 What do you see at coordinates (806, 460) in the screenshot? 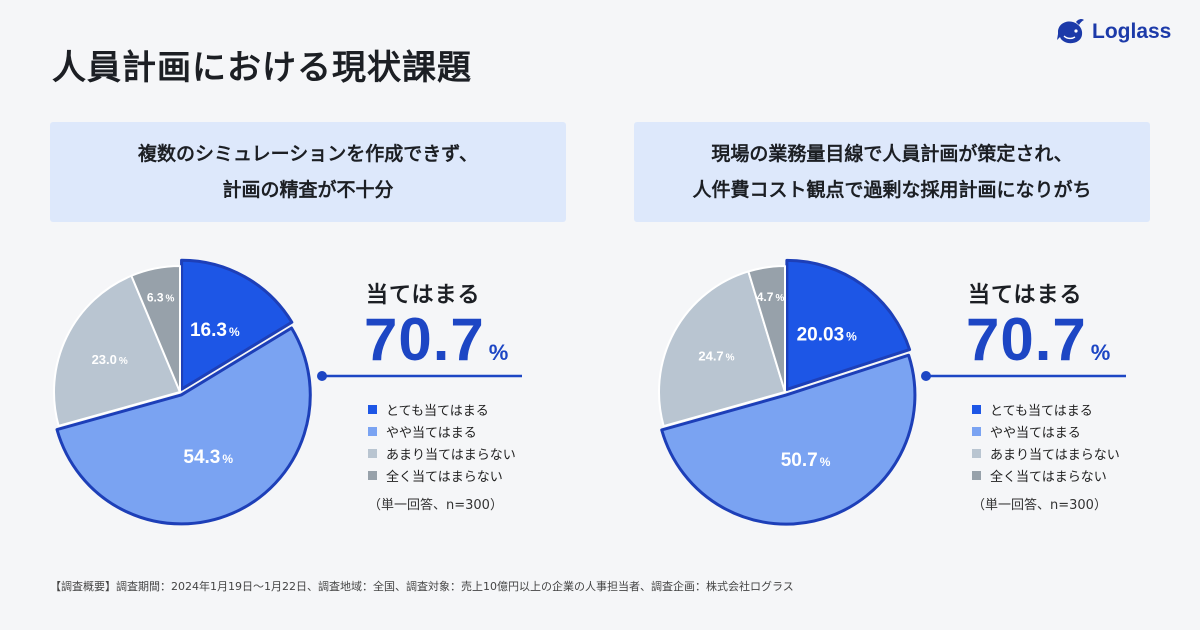
I see `slice-value-label: 50.7%` at bounding box center [806, 460].